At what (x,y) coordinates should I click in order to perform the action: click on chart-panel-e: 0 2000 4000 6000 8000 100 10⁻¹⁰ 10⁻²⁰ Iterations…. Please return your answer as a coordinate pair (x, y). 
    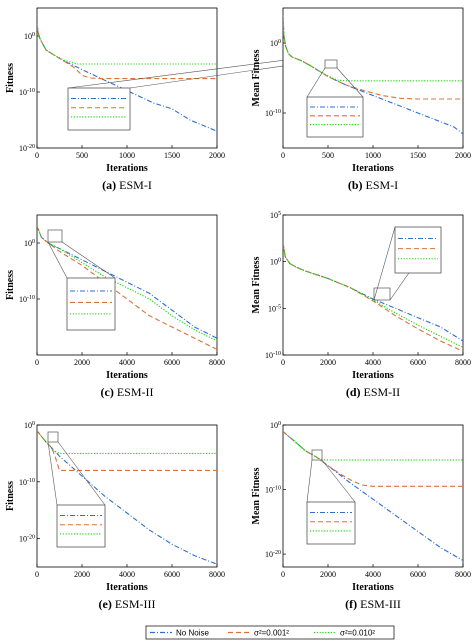
    Looking at the image, I should click on (115, 516).